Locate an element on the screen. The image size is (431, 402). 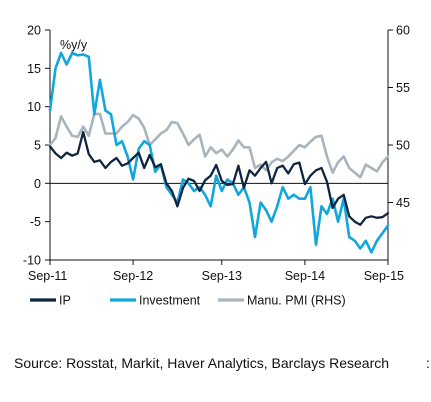
legend-label: IP is located at coordinates (65, 301).